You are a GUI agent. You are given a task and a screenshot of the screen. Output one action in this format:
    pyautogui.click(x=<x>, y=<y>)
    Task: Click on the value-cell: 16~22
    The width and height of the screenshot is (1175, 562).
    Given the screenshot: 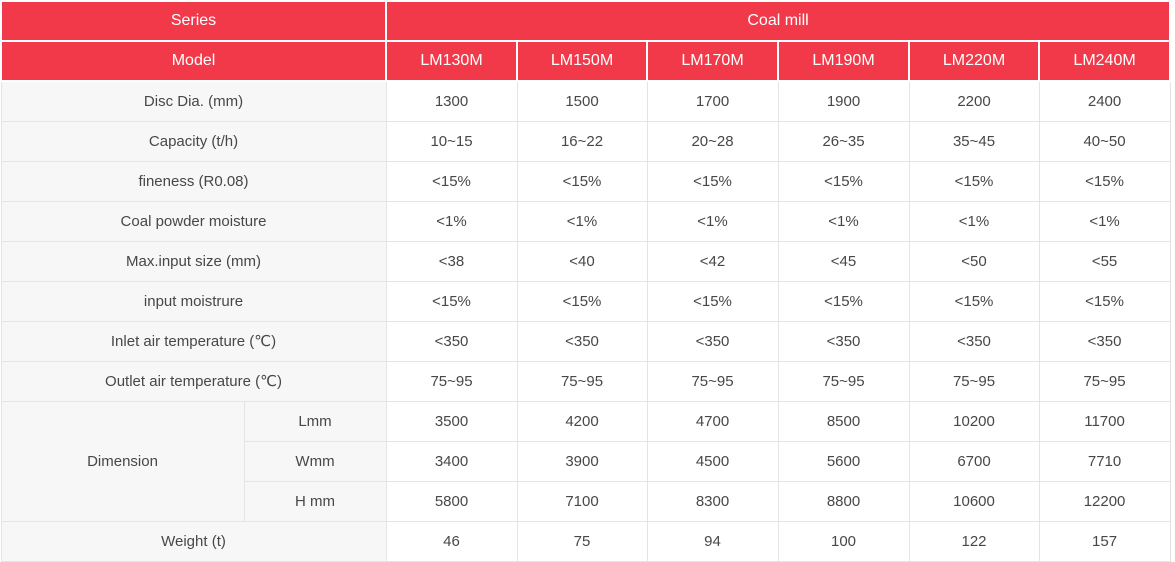 What is the action you would take?
    pyautogui.click(x=582, y=141)
    